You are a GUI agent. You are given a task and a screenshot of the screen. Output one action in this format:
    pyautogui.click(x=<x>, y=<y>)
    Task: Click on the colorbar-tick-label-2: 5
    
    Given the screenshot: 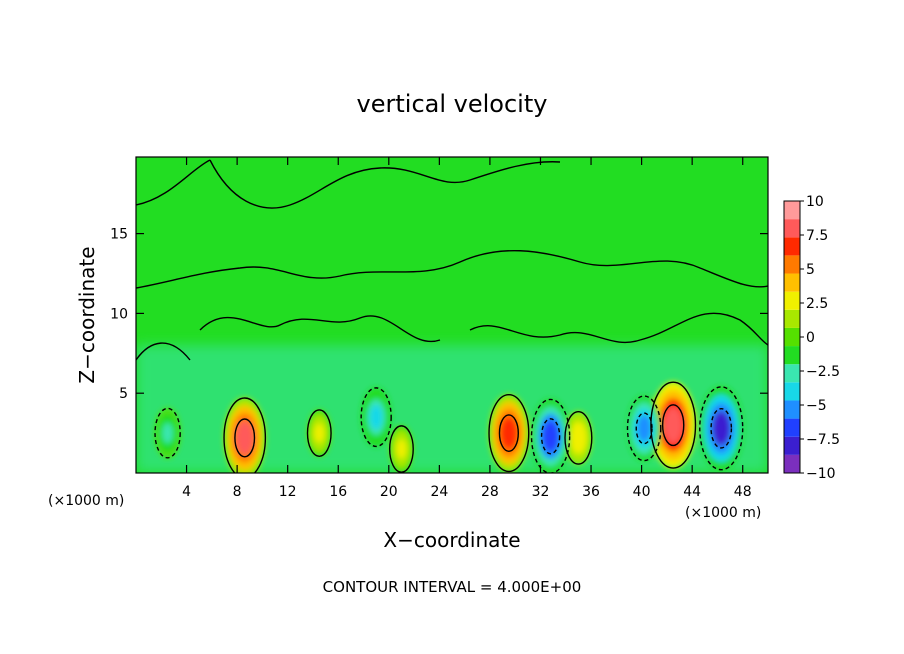 What is the action you would take?
    pyautogui.click(x=810, y=270)
    